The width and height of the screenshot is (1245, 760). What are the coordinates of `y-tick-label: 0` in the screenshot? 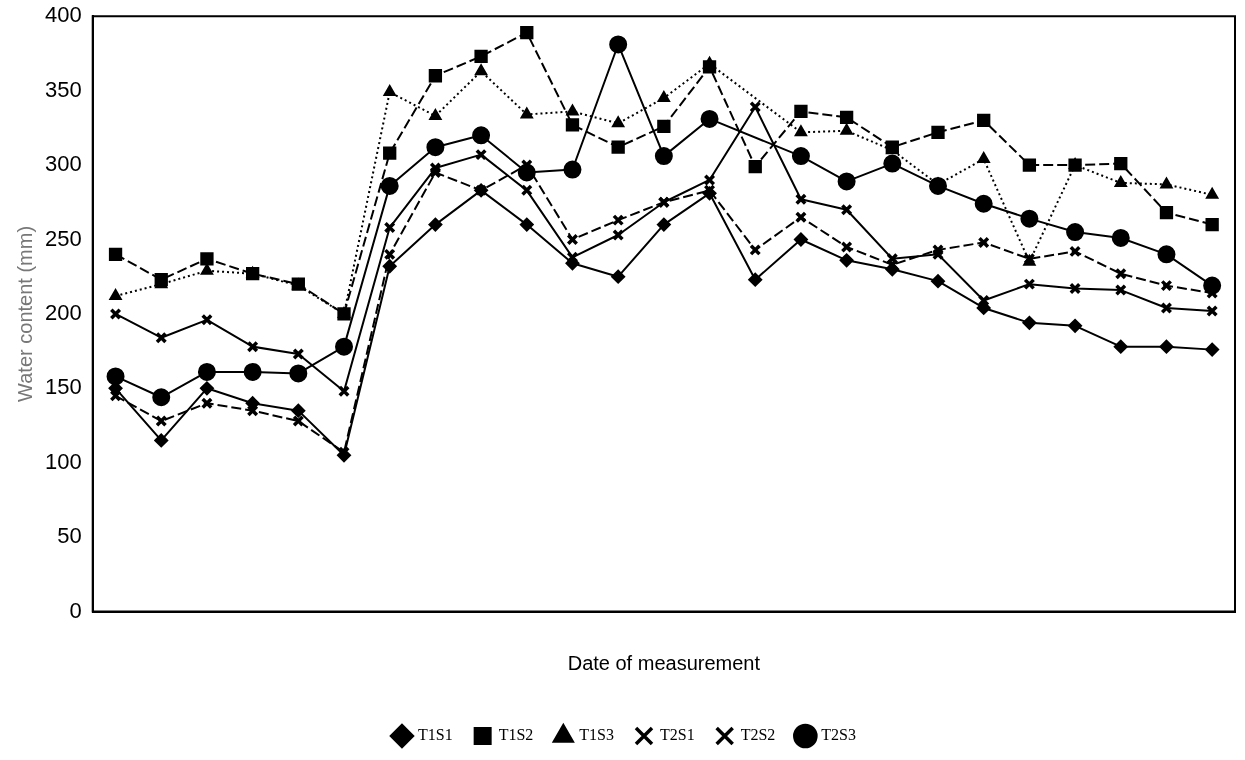 It's located at (75, 610).